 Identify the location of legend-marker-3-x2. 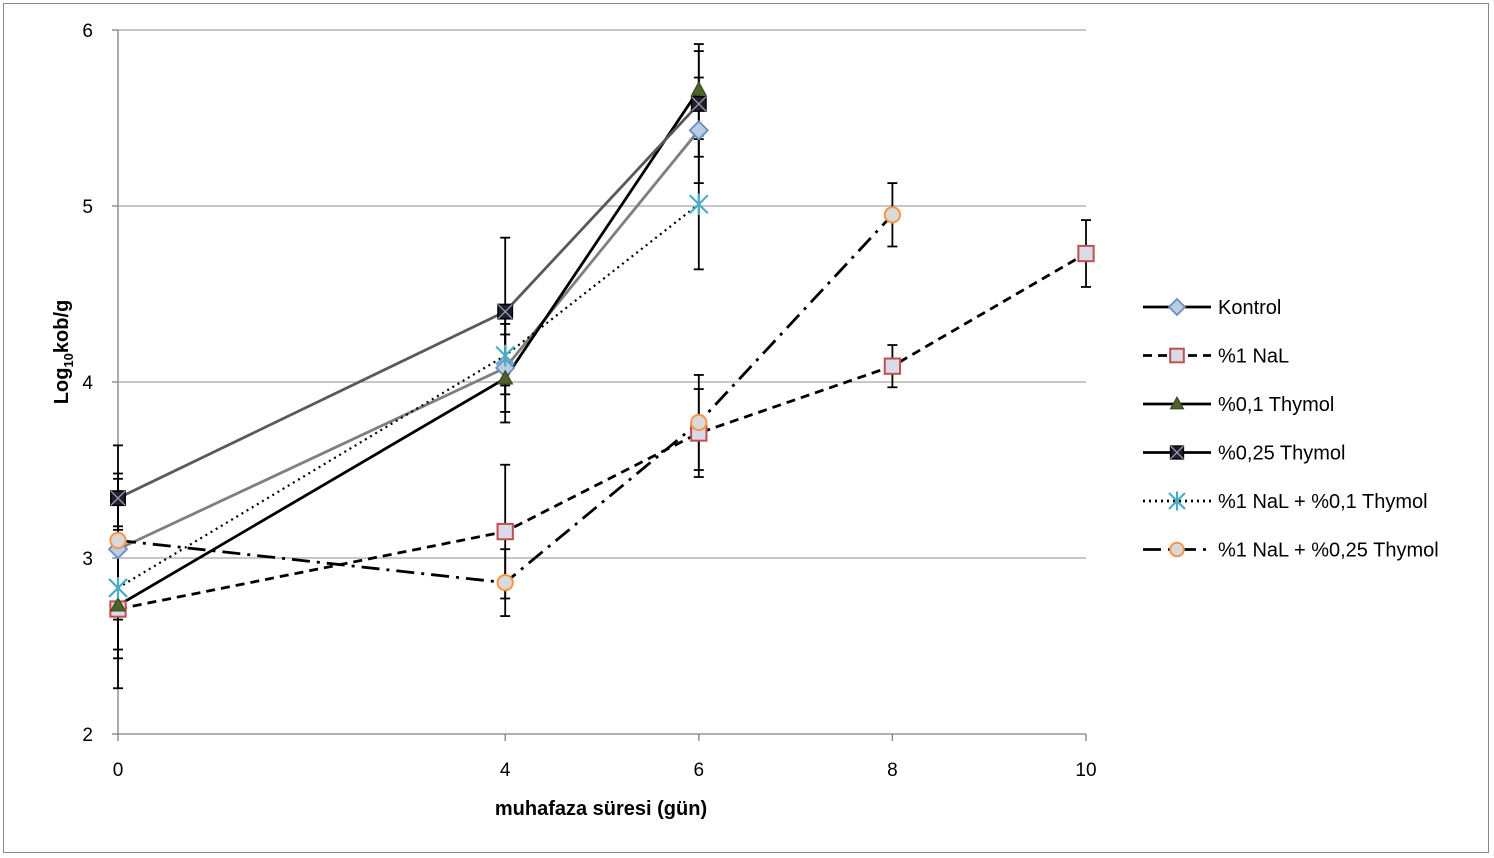
(1177, 452).